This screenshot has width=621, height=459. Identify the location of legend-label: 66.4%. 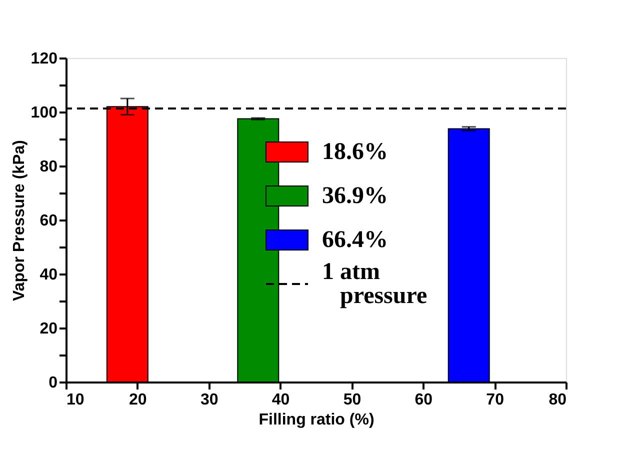
(355, 240).